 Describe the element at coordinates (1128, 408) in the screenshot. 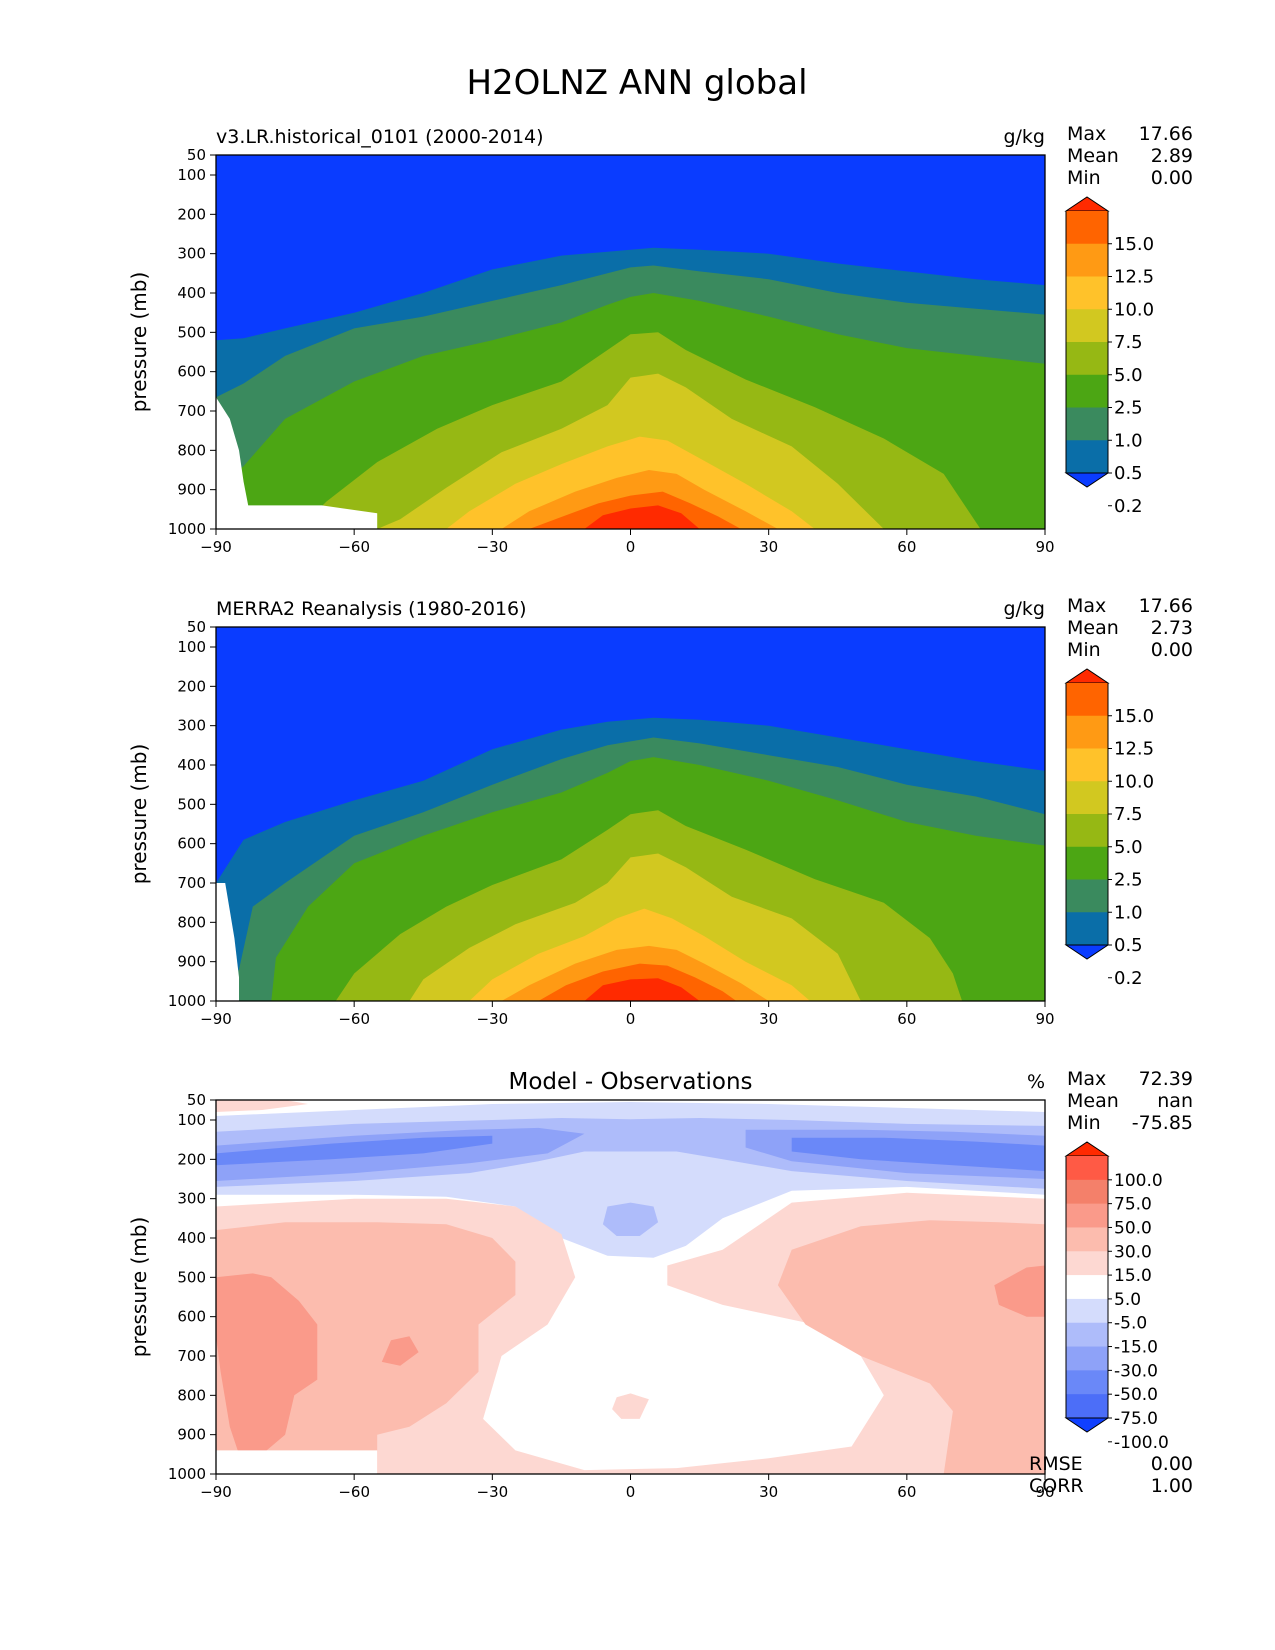

I see `colorbar-tick-label: 2.5` at that location.